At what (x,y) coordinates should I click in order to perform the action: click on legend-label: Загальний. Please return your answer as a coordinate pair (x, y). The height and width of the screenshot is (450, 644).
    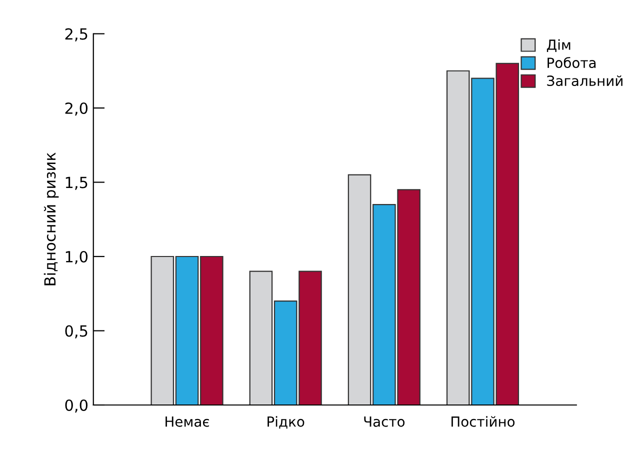
    Looking at the image, I should click on (584, 80).